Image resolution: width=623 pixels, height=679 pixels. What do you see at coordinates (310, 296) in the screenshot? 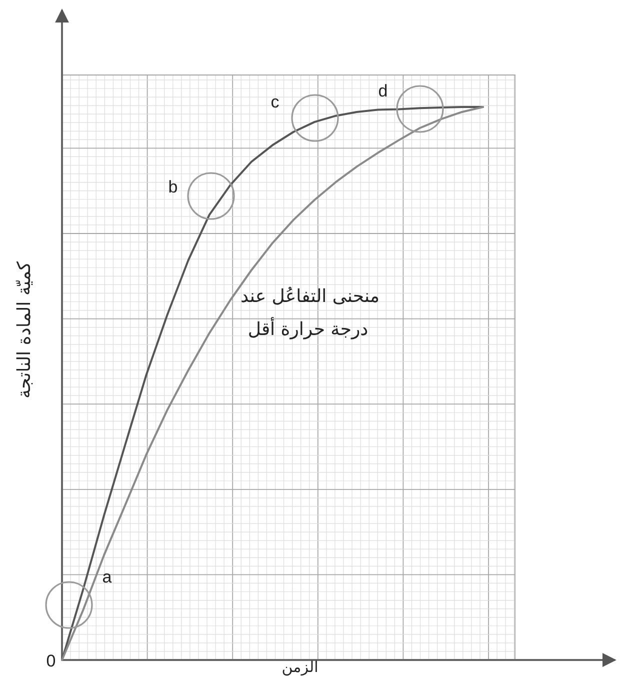
I see `annotation: منحنى التفاعُل عند` at bounding box center [310, 296].